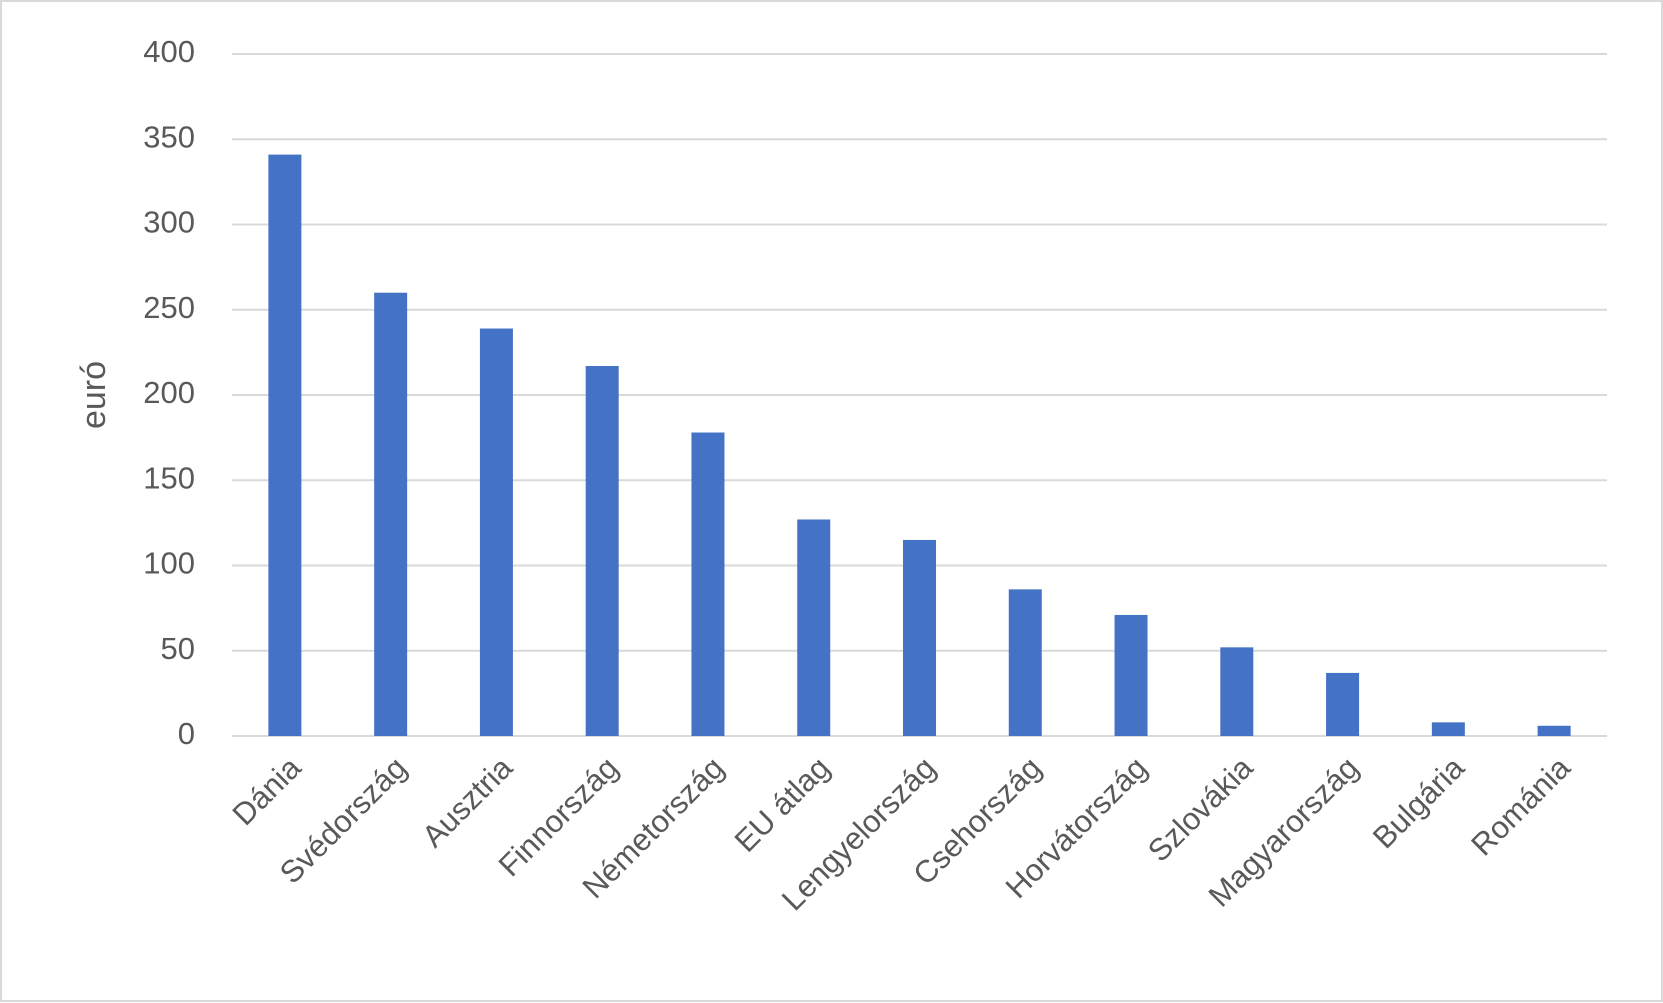 The width and height of the screenshot is (1663, 1003). I want to click on y-tick-label: 300, so click(169, 222).